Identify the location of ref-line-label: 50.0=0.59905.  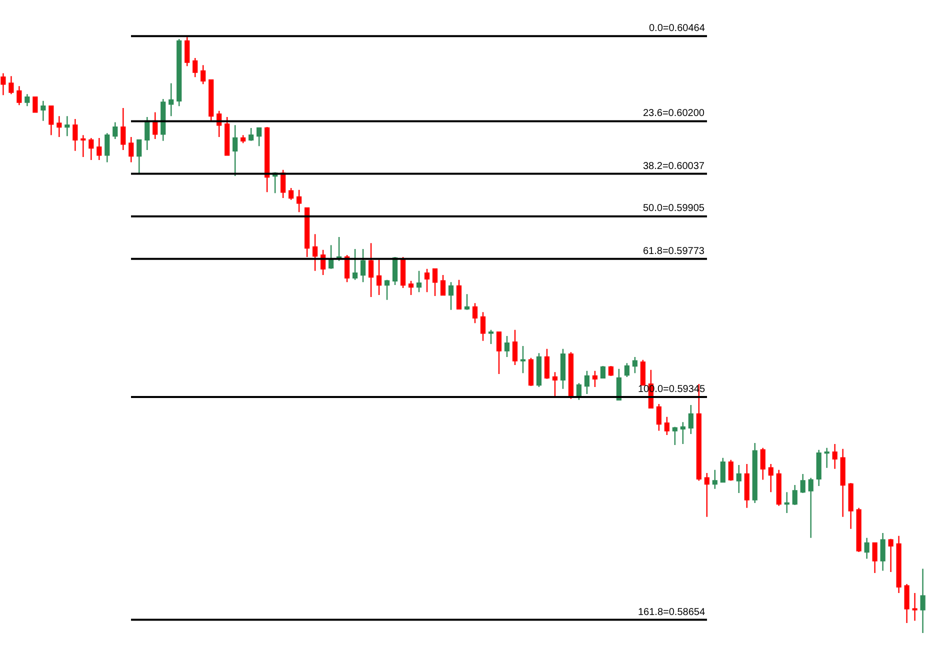
(674, 208).